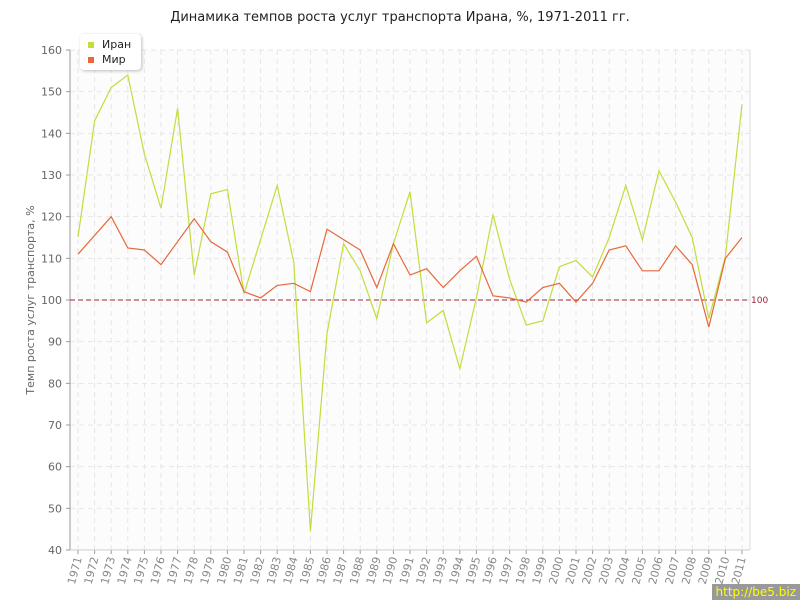 This screenshot has height=600, width=800. What do you see at coordinates (55, 508) in the screenshot?
I see `y-tick-label: 50` at bounding box center [55, 508].